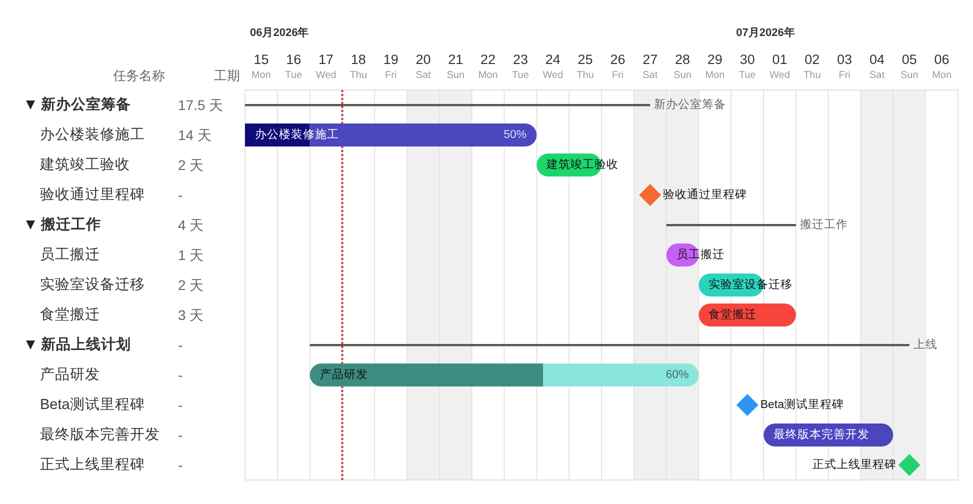  Describe the element at coordinates (191, 225) in the screenshot. I see `text: 4 天` at that location.